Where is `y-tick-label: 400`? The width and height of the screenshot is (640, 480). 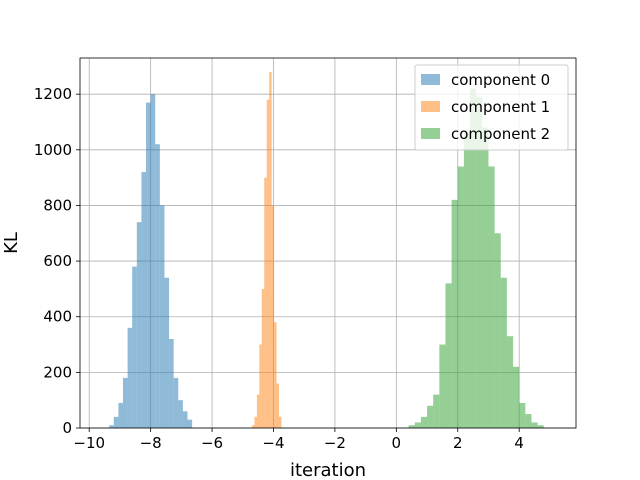 y-tick-label: 400 is located at coordinates (57, 317).